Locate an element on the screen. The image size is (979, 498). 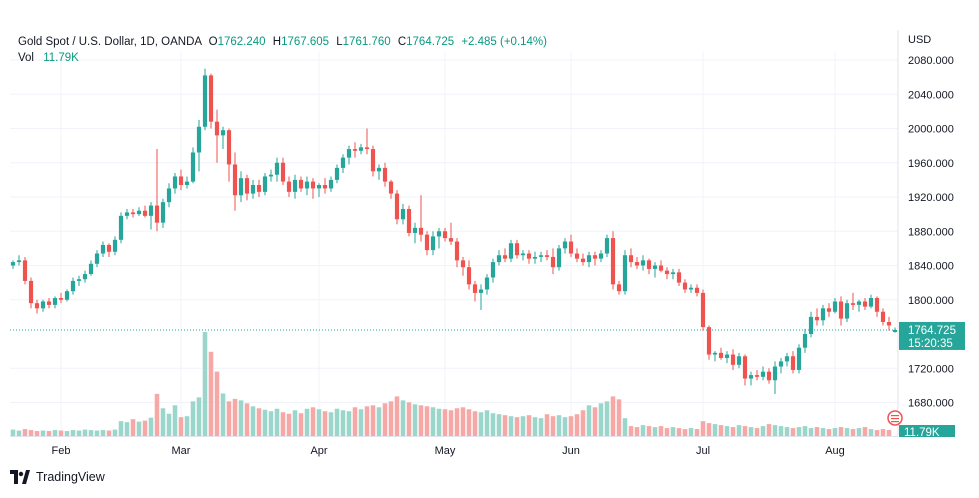
tradingview-logo: TradingView is located at coordinates (57, 477).